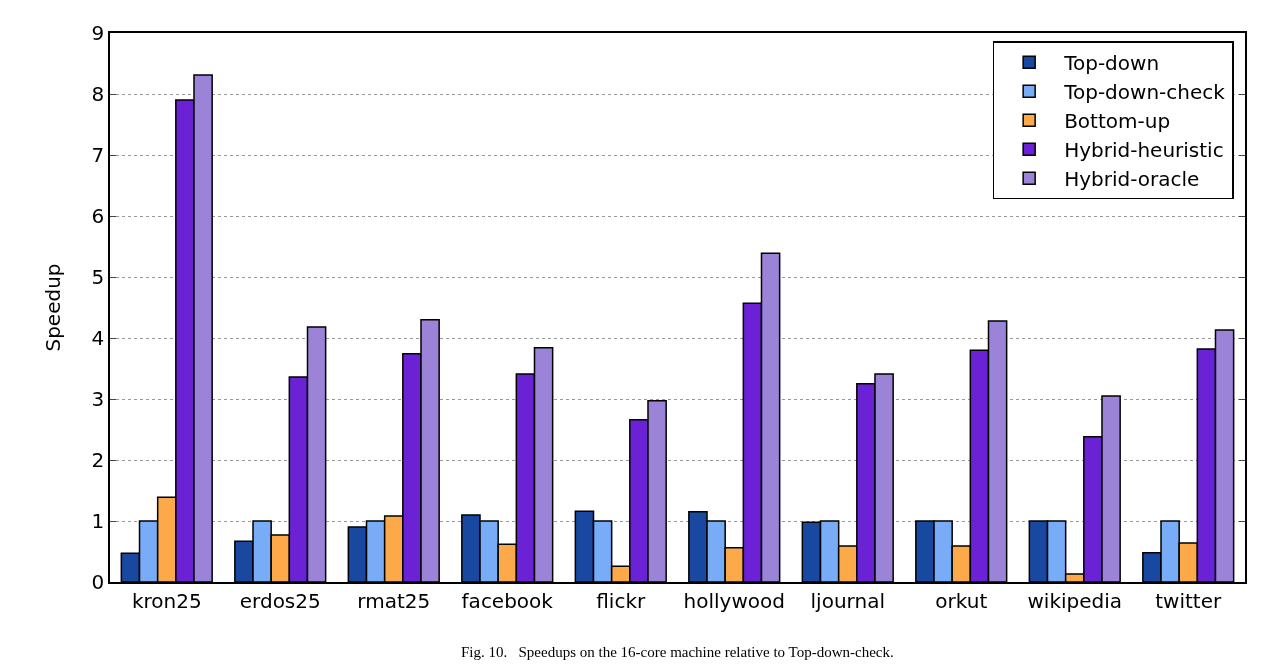 The width and height of the screenshot is (1270, 671). Describe the element at coordinates (98, 277) in the screenshot. I see `y-tick-label: 5` at that location.